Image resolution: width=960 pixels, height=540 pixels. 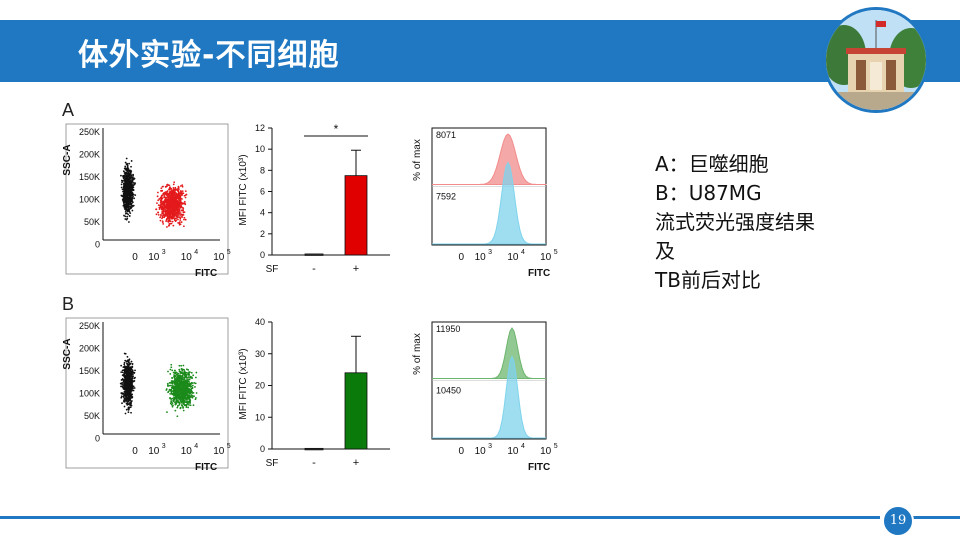 What do you see at coordinates (92, 222) in the screenshot?
I see `y-tick-label: 50K` at bounding box center [92, 222].